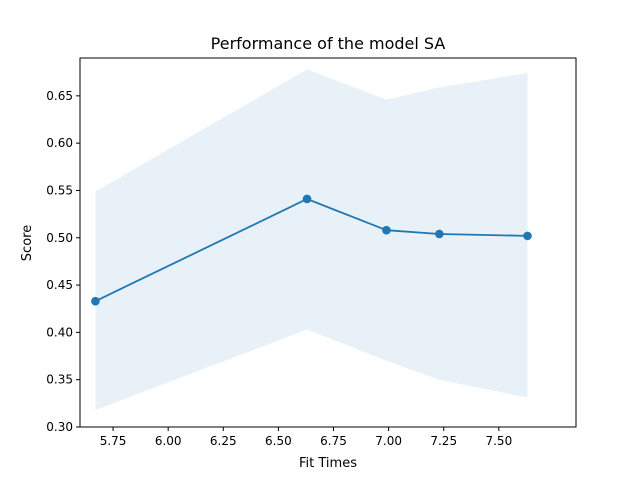  What do you see at coordinates (27, 243) in the screenshot?
I see `y-axis-label: Score` at bounding box center [27, 243].